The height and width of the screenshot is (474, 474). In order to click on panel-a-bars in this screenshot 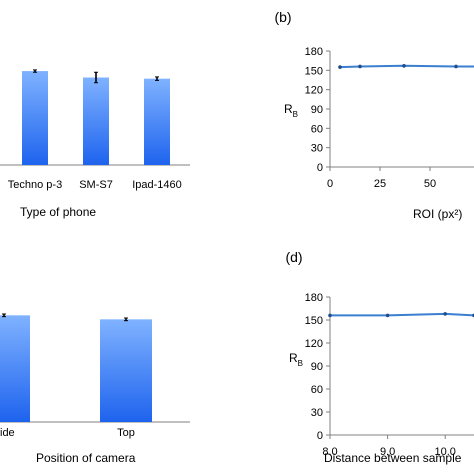, I will do `click(96, 117)`.